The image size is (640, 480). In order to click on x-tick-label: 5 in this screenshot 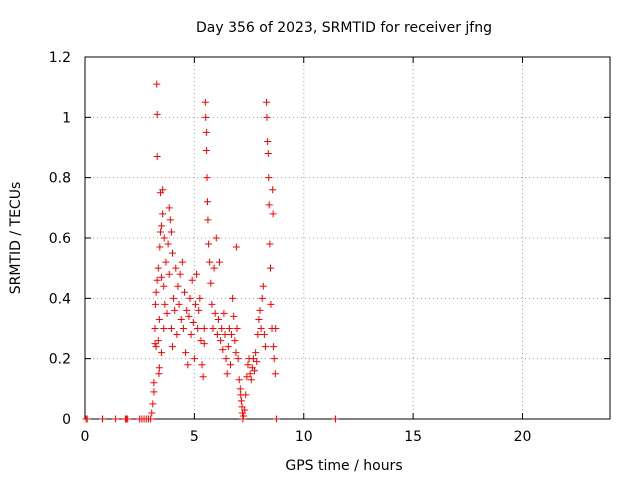, I will do `click(194, 437)`.